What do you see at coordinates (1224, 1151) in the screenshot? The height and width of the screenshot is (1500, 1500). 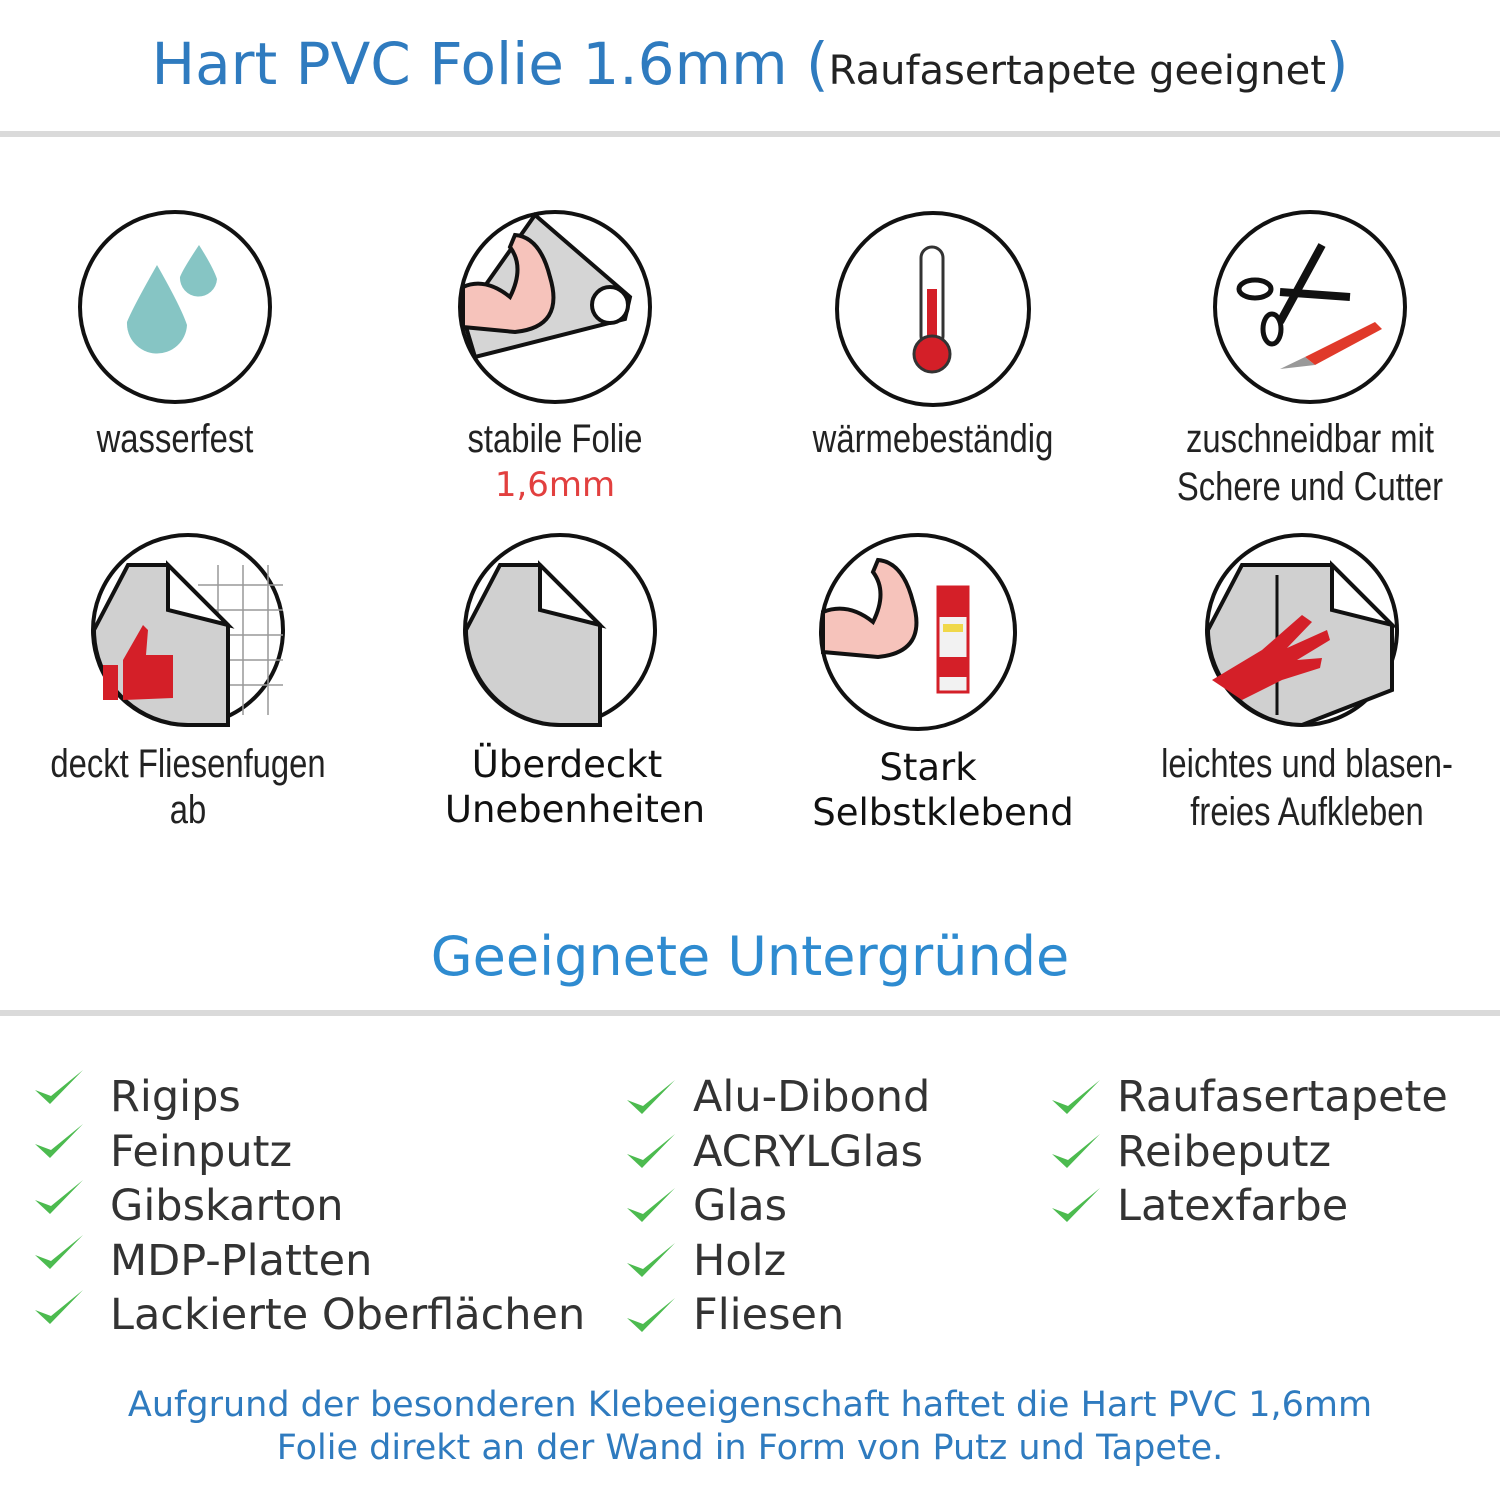 I see `surface-item: Reibeputz` at bounding box center [1224, 1151].